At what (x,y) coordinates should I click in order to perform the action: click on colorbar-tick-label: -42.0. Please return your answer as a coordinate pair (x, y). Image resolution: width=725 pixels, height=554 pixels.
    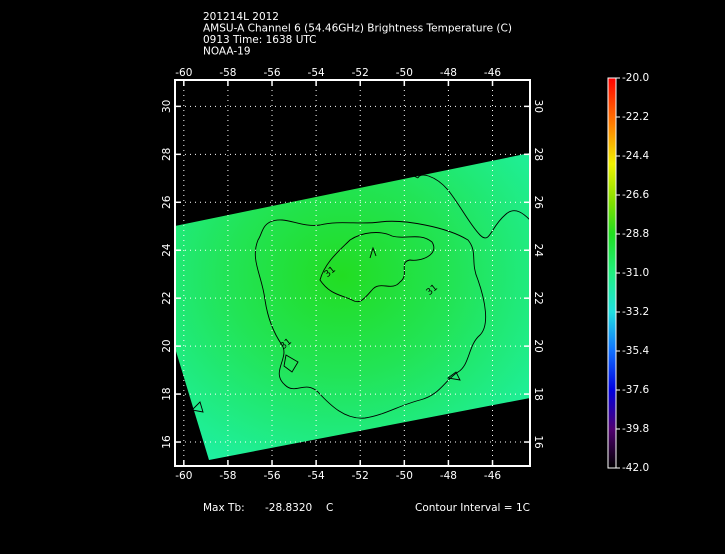
    Looking at the image, I should click on (635, 468).